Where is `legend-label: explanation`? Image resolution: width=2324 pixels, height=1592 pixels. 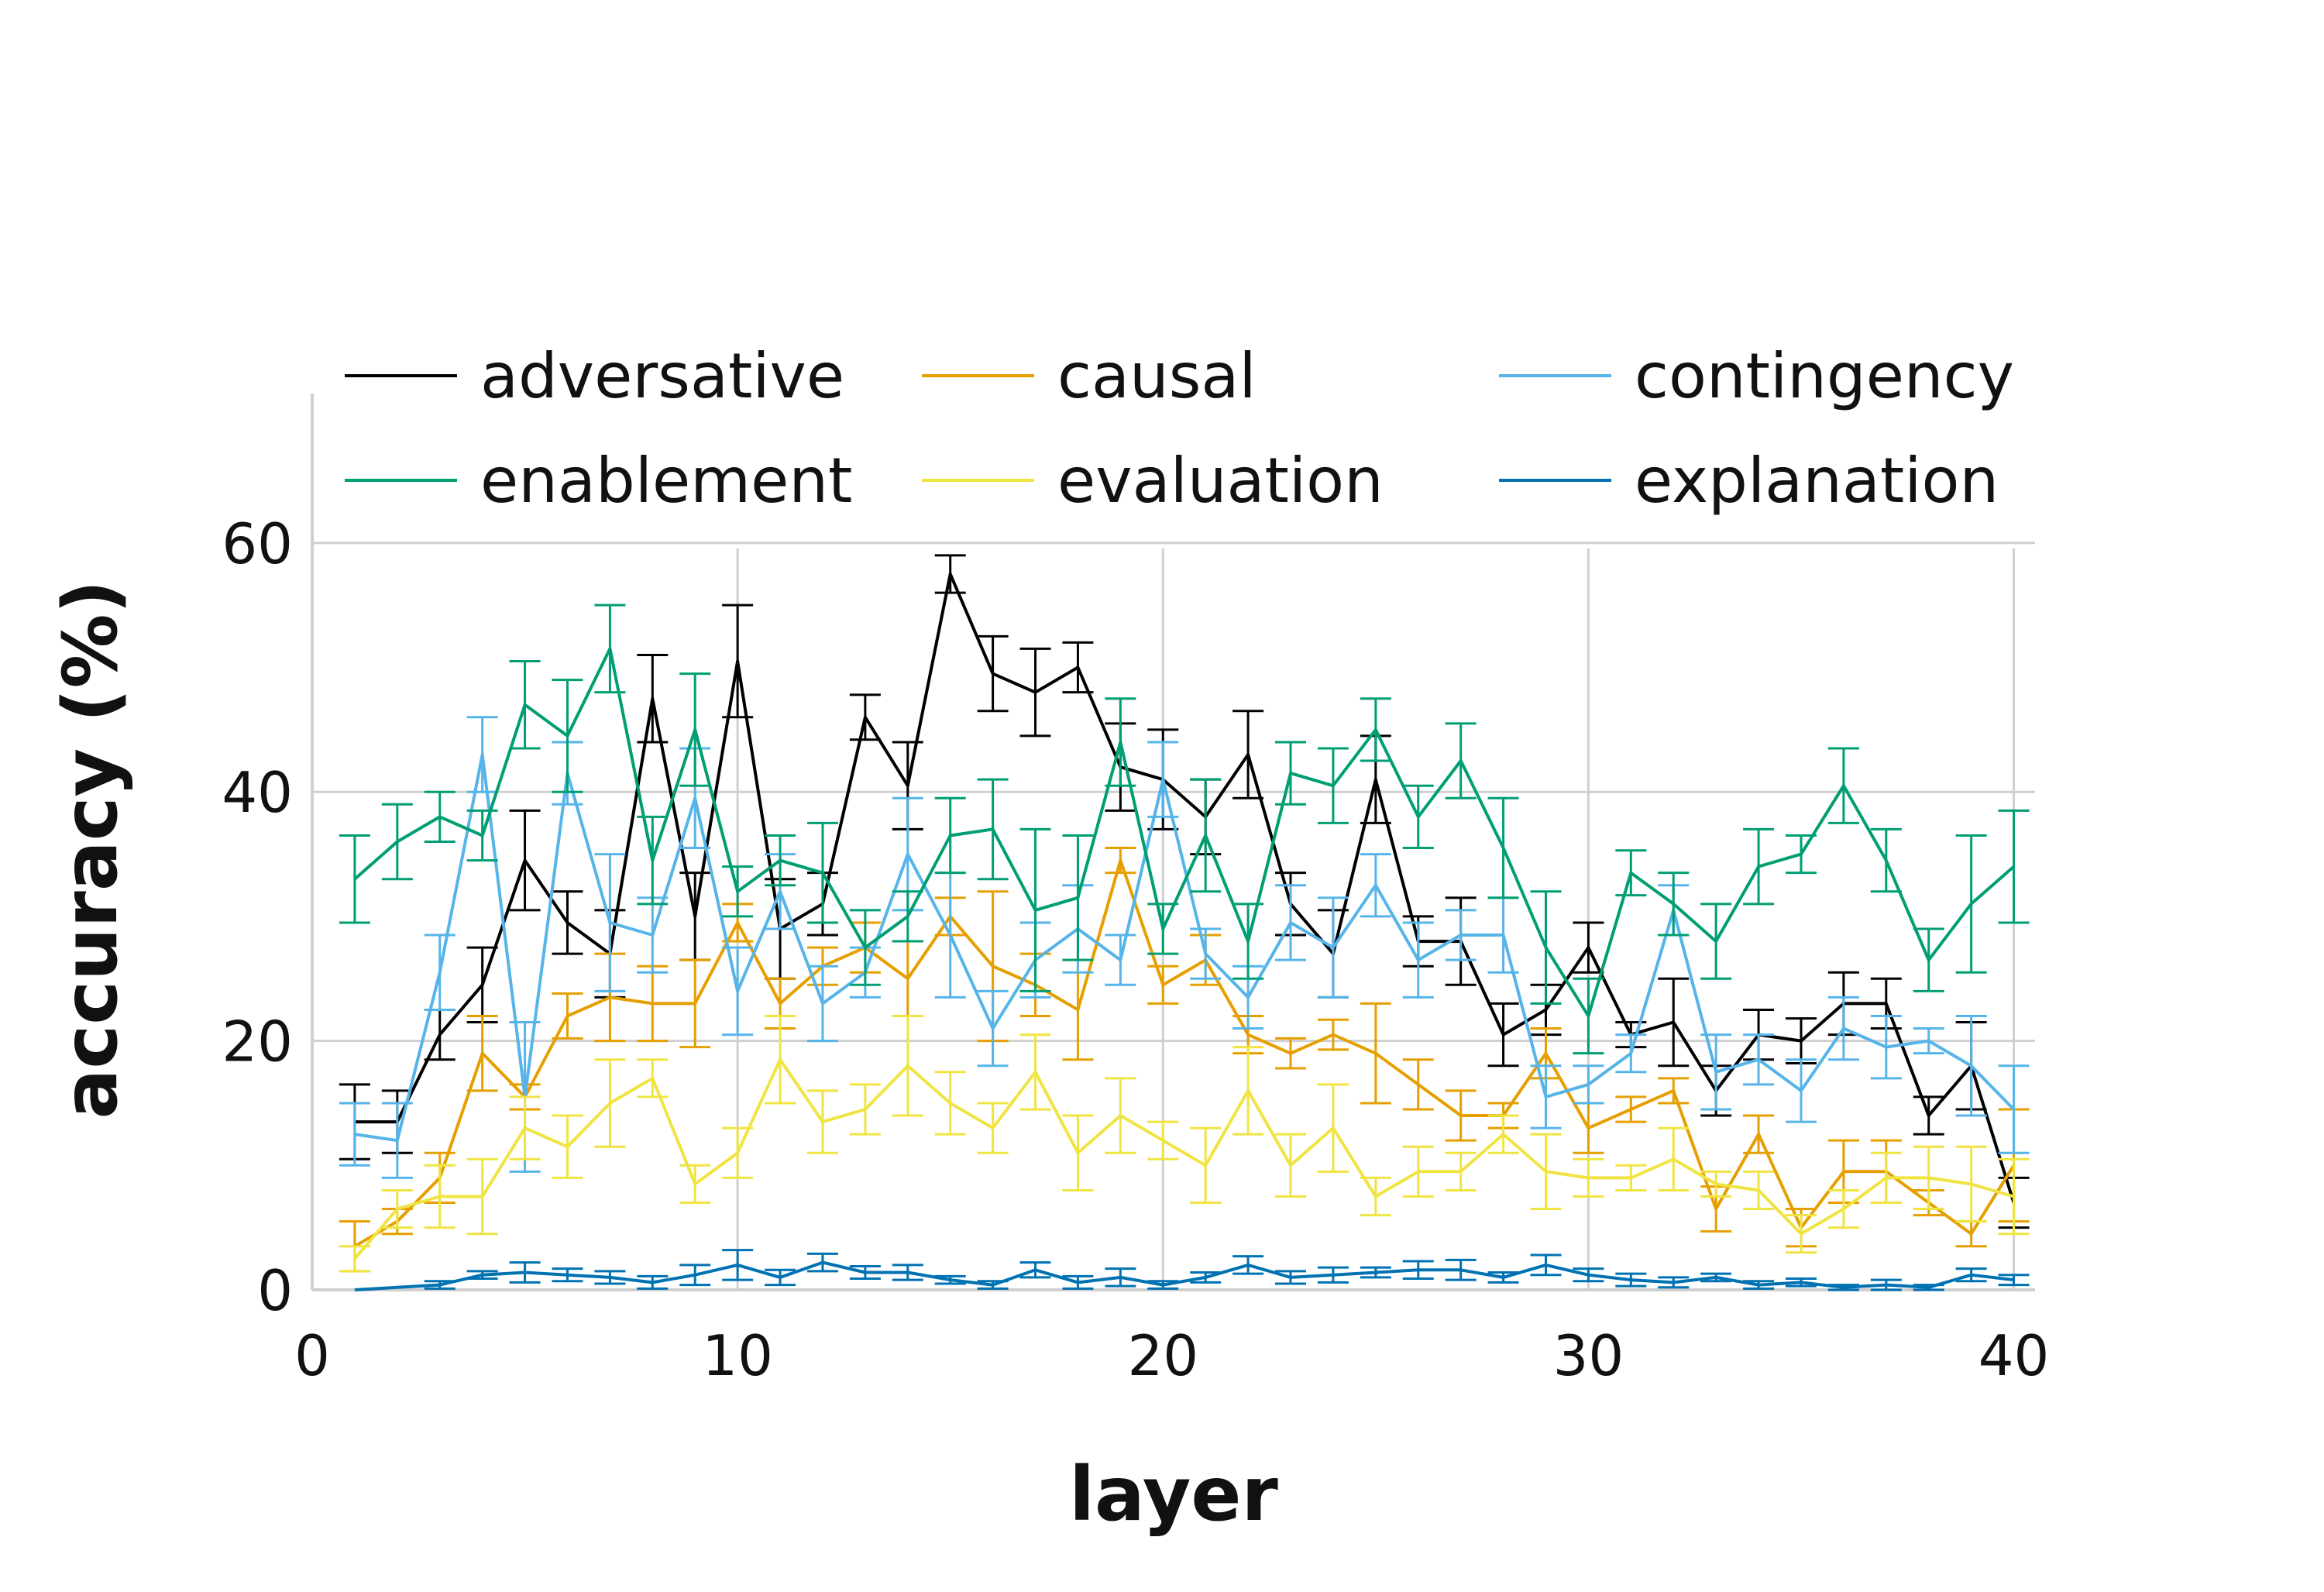 legend-label: explanation is located at coordinates (1817, 481).